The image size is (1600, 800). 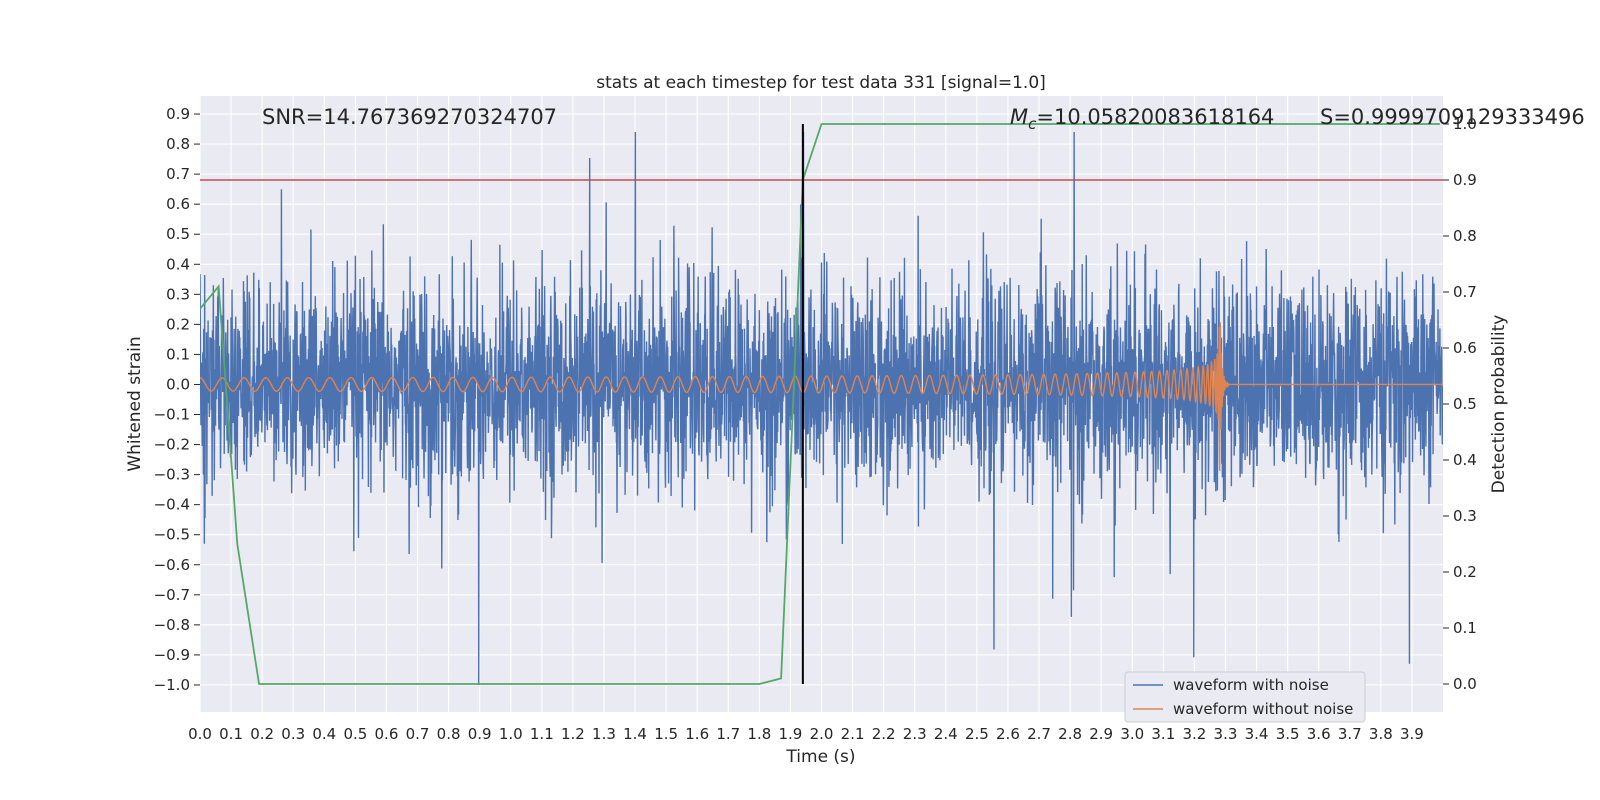 I want to click on right-y-tick-label: 0.1, so click(x=1465, y=628).